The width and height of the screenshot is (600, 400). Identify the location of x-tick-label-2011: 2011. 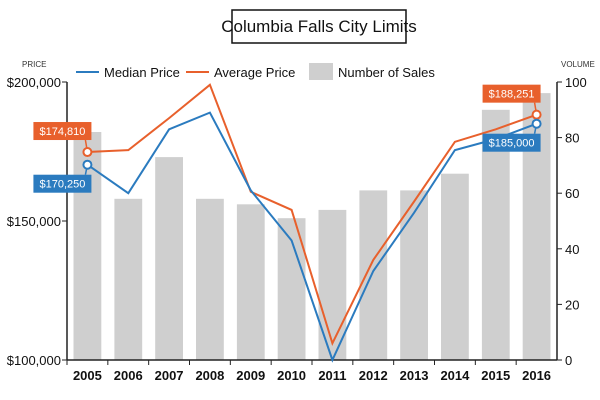
(332, 375).